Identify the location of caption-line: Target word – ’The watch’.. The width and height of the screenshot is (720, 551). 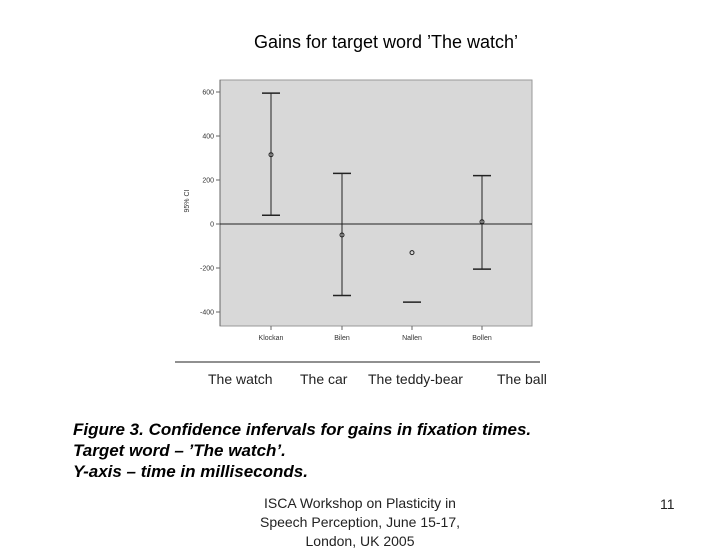
(179, 450).